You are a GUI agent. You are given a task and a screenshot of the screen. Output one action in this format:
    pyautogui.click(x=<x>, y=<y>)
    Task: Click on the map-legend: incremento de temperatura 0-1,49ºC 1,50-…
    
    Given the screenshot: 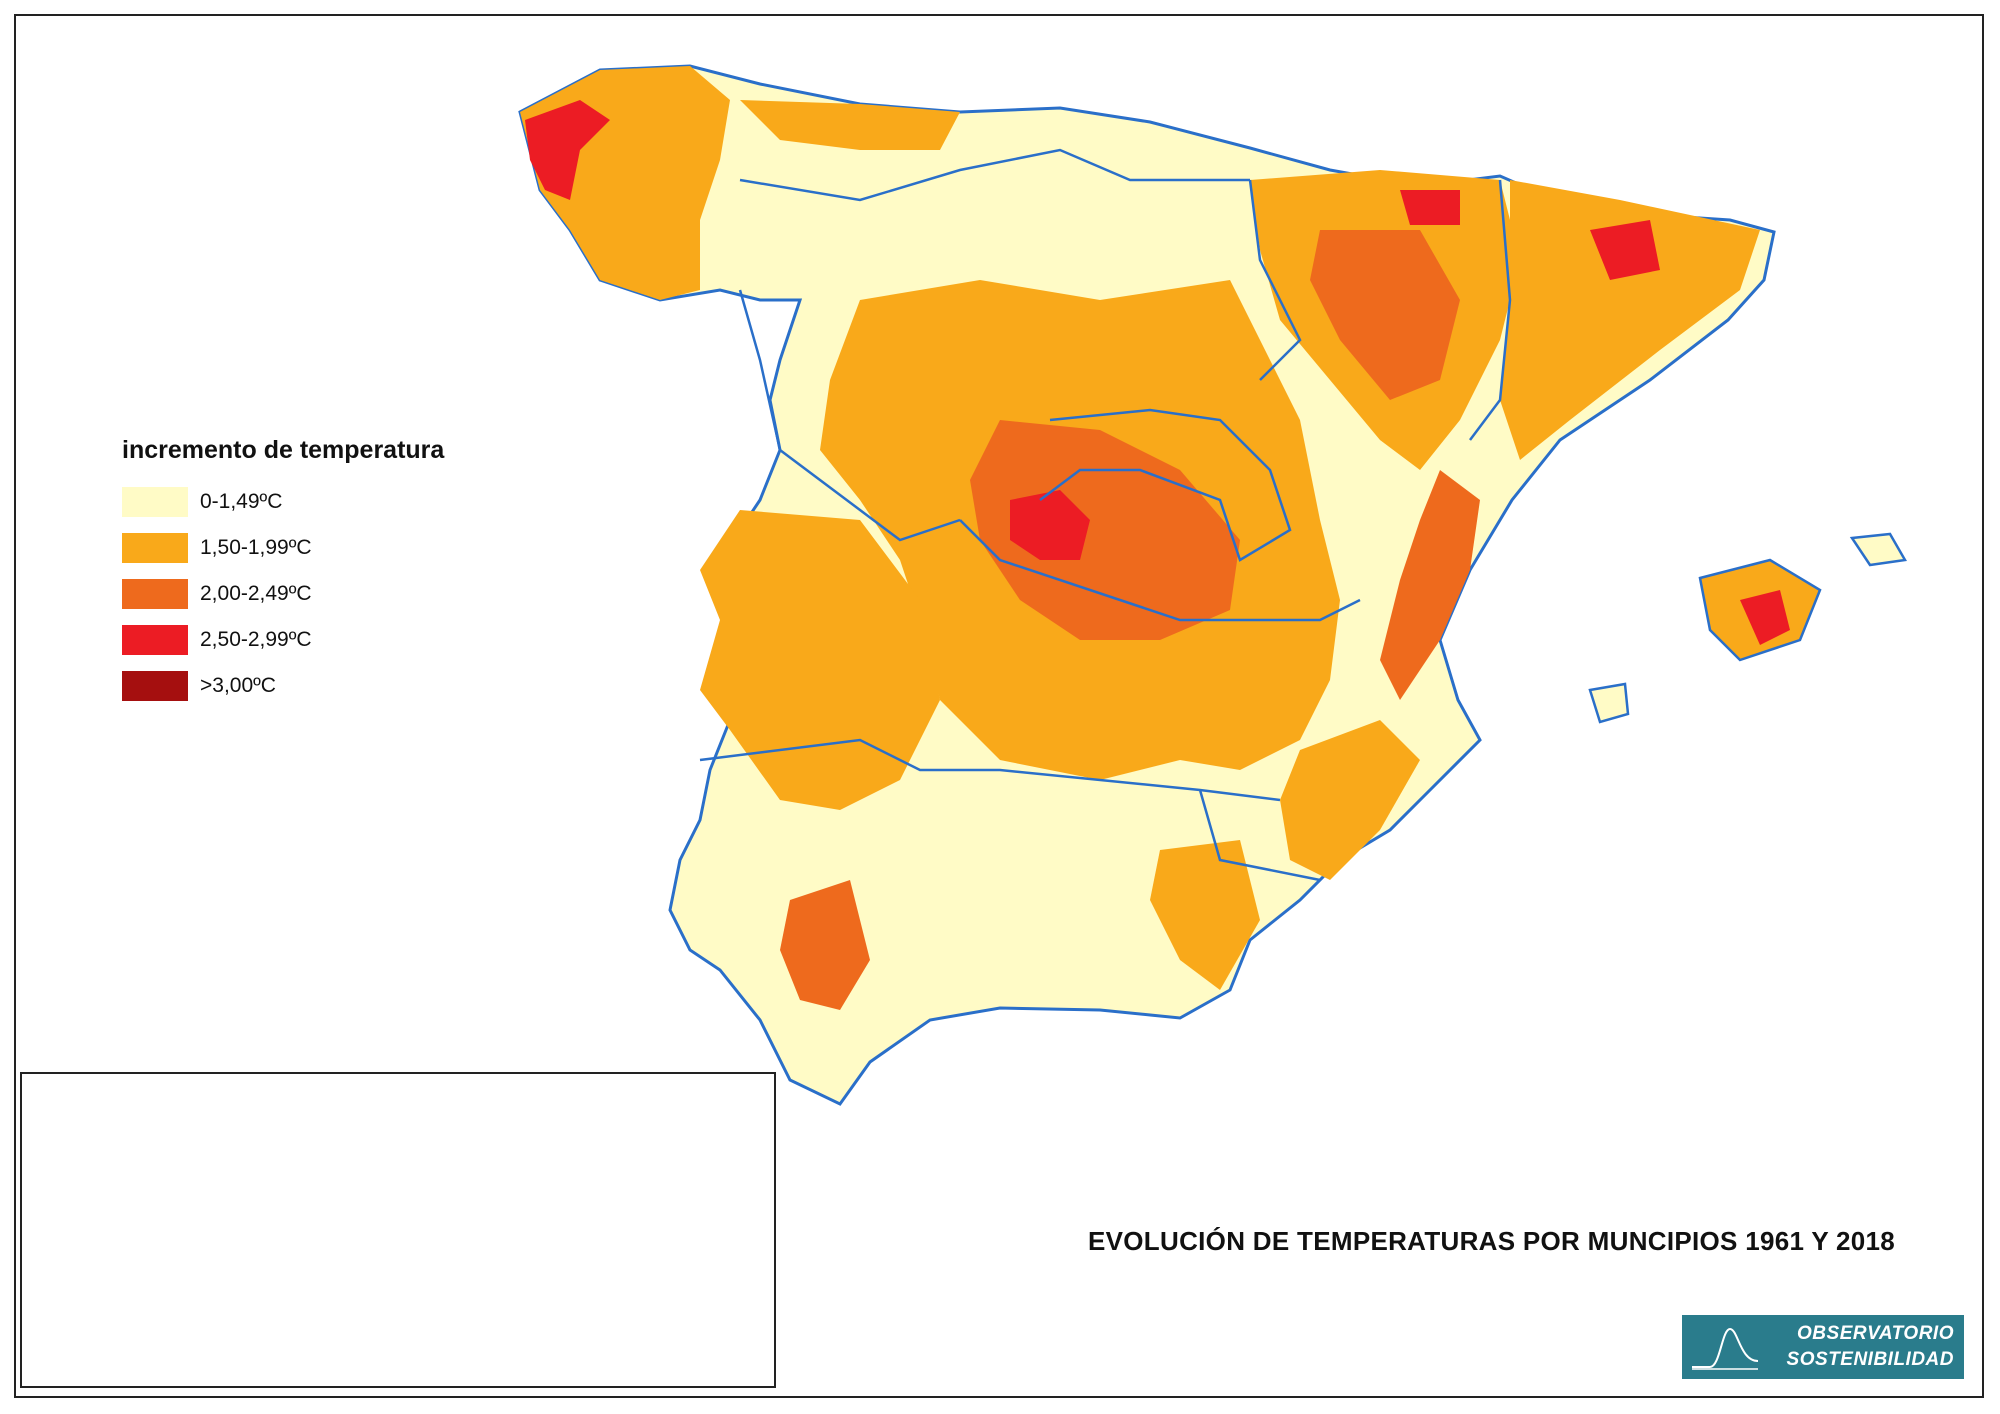 What is the action you would take?
    pyautogui.click(x=283, y=572)
    